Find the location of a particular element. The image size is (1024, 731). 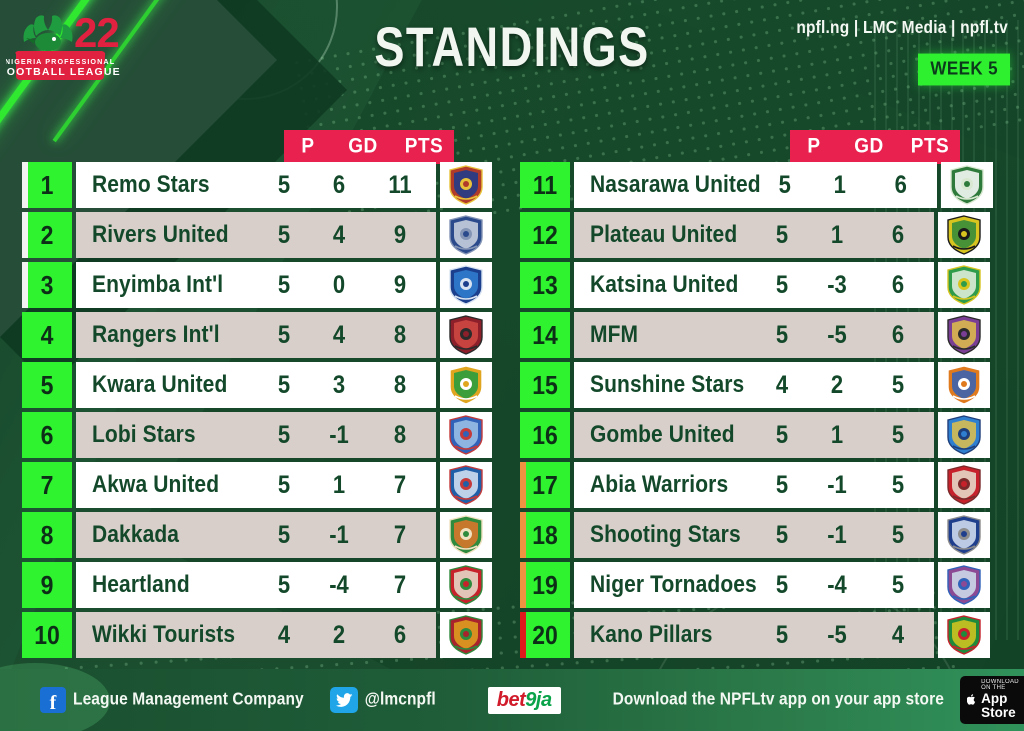

facebook-icon: f is located at coordinates (53, 700).